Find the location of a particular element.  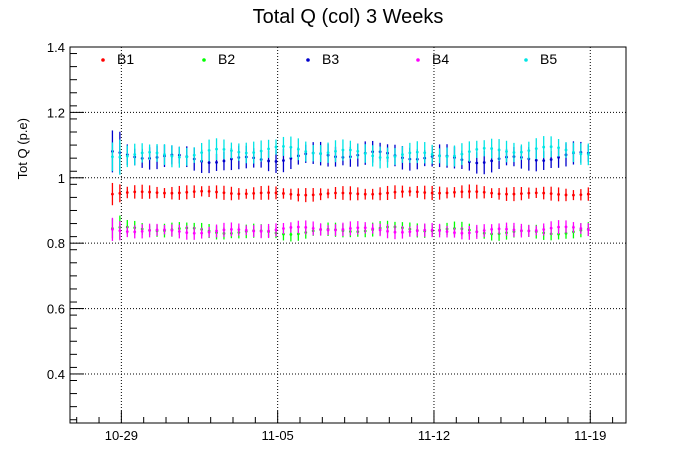

legend: B1 B2 B3 B4 B5 is located at coordinates (329, 59).